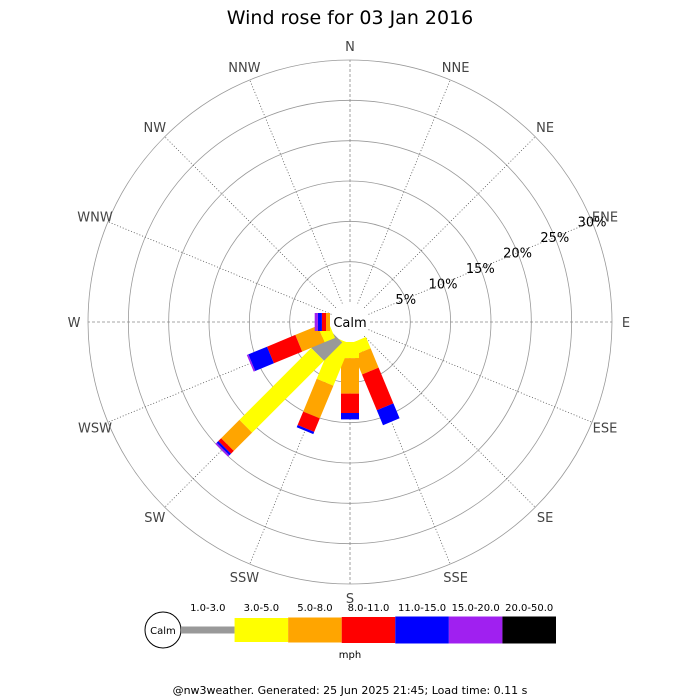  Describe the element at coordinates (605, 429) in the screenshot. I see `direction-label-ese: ESE` at that location.